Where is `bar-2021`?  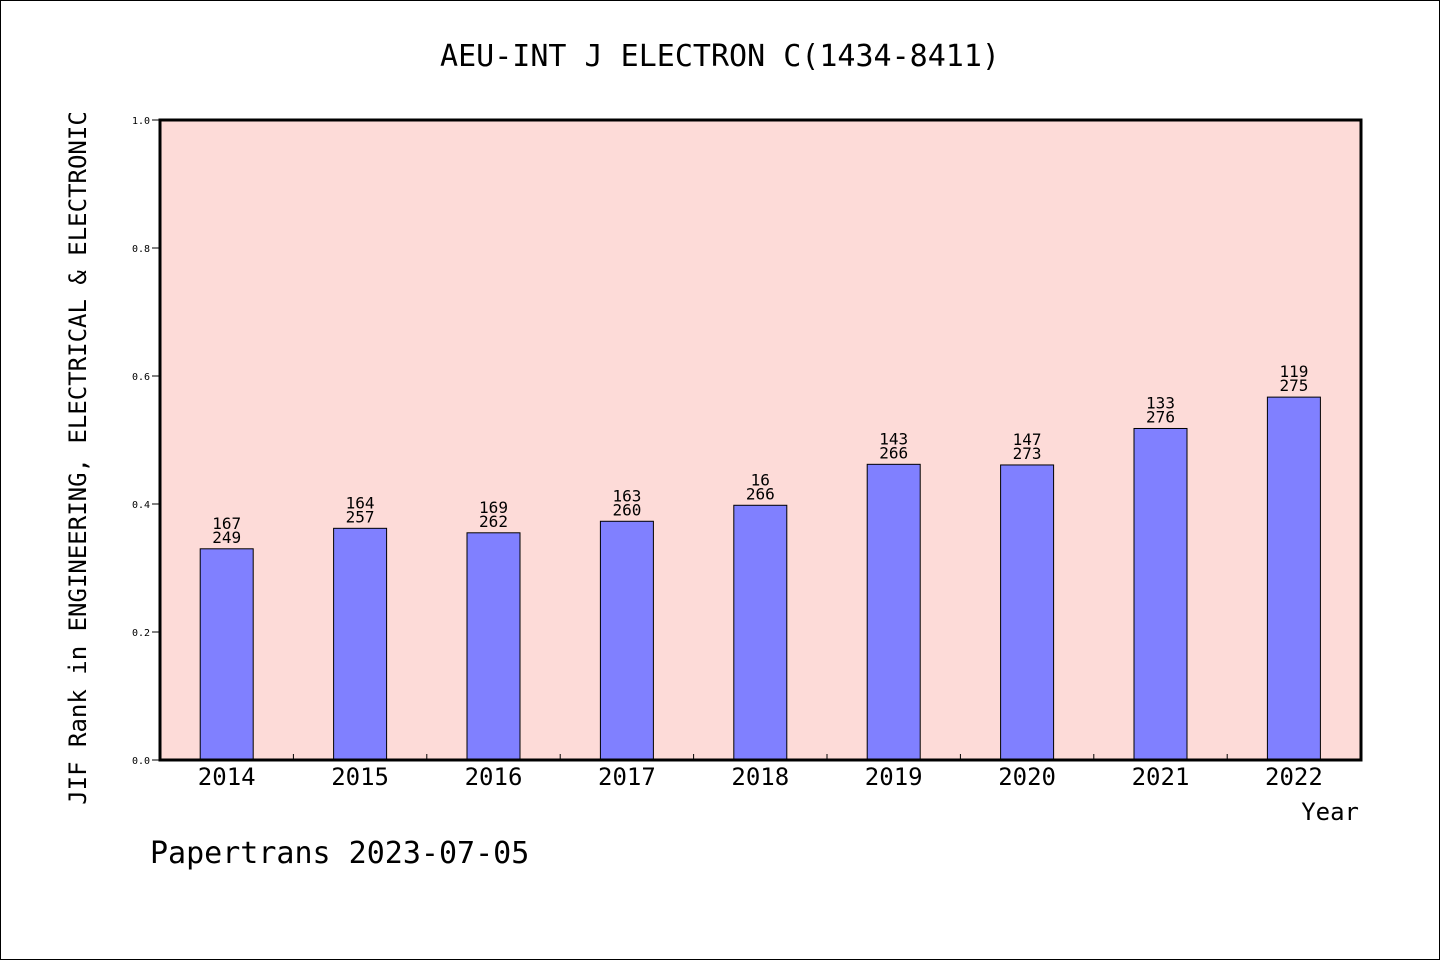 bar-2021 is located at coordinates (1160, 594).